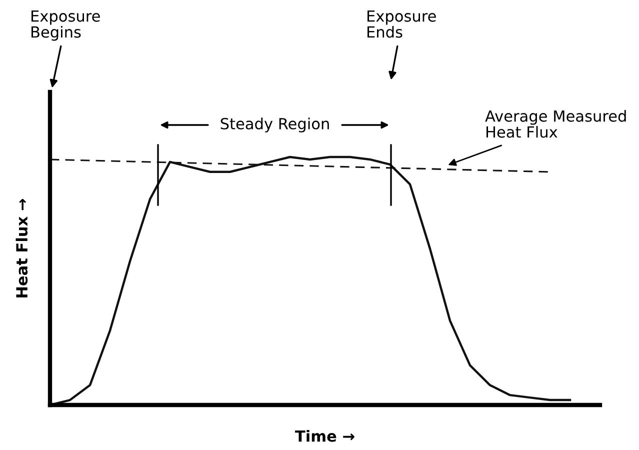 The height and width of the screenshot is (450, 639). Describe the element at coordinates (274, 125) in the screenshot. I see `text: Steady Region` at that location.